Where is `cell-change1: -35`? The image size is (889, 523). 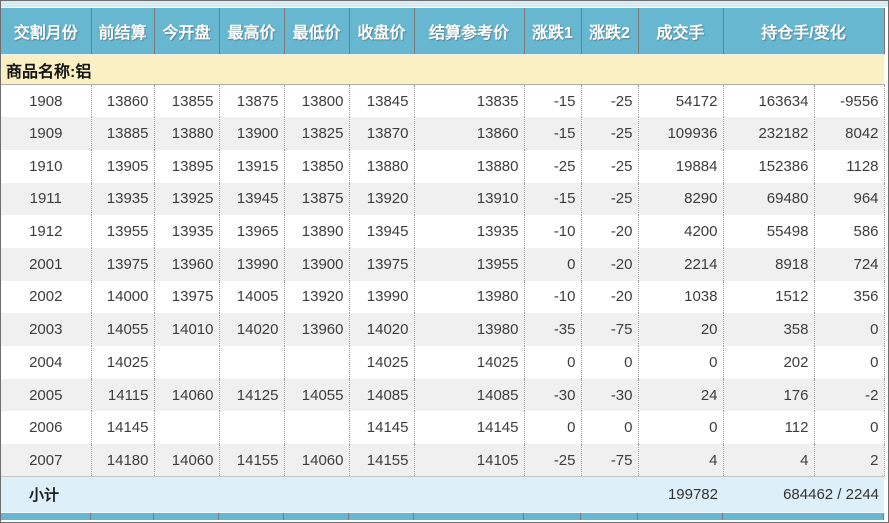
cell-change1: -35 is located at coordinates (553, 329).